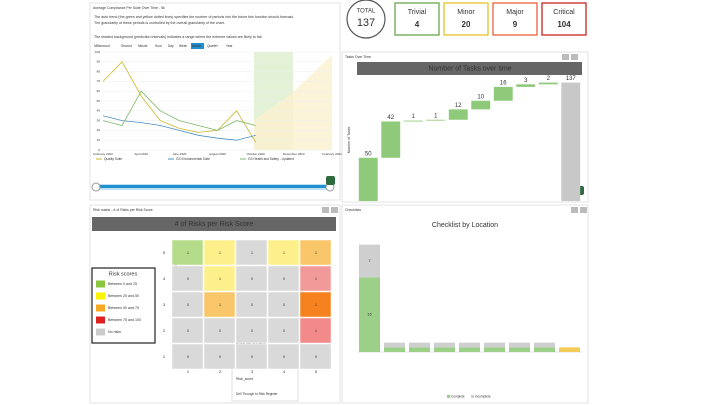 The image size is (720, 405). Describe the element at coordinates (183, 46) in the screenshot. I see `range-button: Week` at that location.